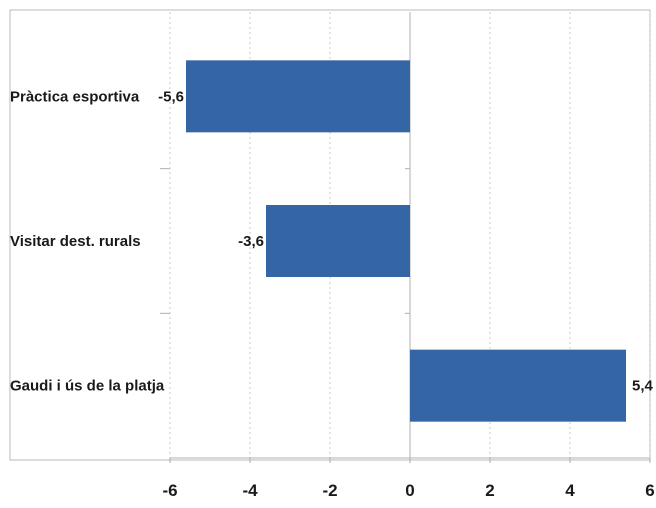 This screenshot has width=656, height=508. I want to click on category-label: Gaudi i ús de la platja, so click(87, 386).